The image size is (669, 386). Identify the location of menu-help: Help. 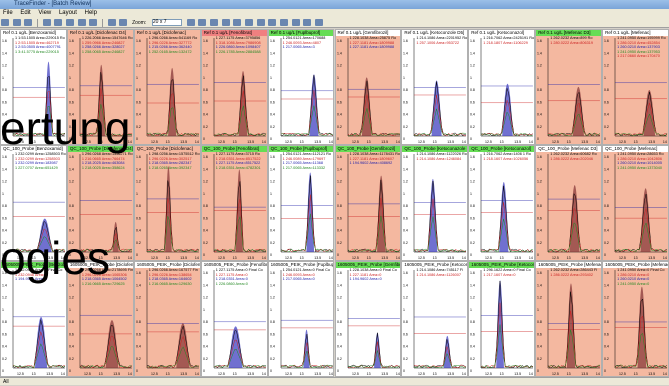
(90, 13).